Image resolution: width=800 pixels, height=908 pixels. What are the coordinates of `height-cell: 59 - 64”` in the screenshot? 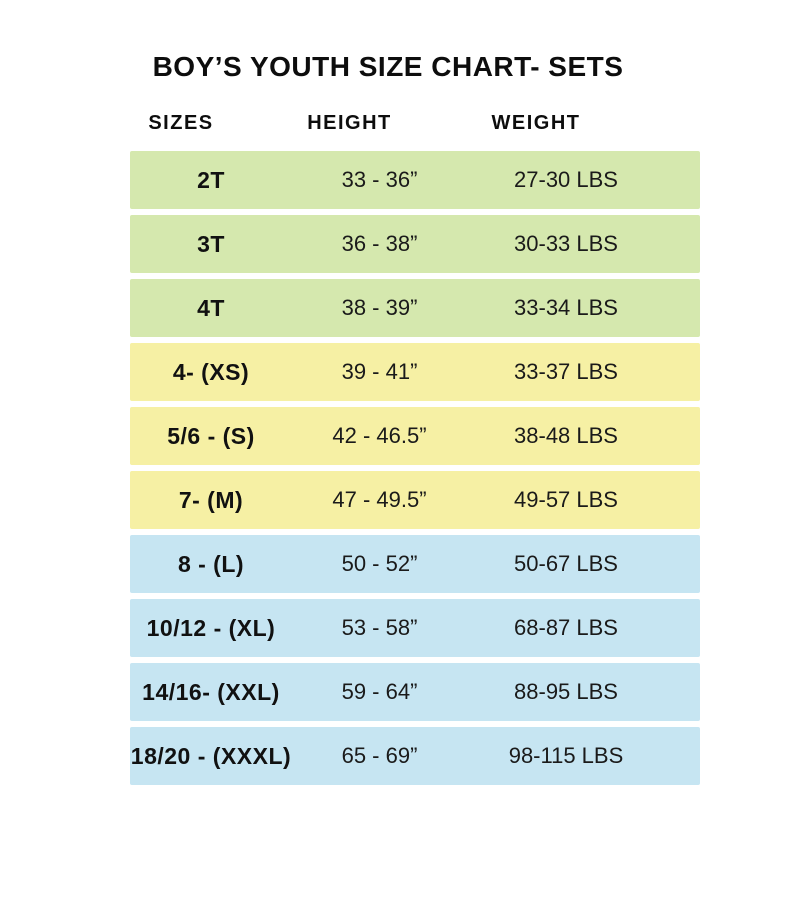 It's located at (379, 691).